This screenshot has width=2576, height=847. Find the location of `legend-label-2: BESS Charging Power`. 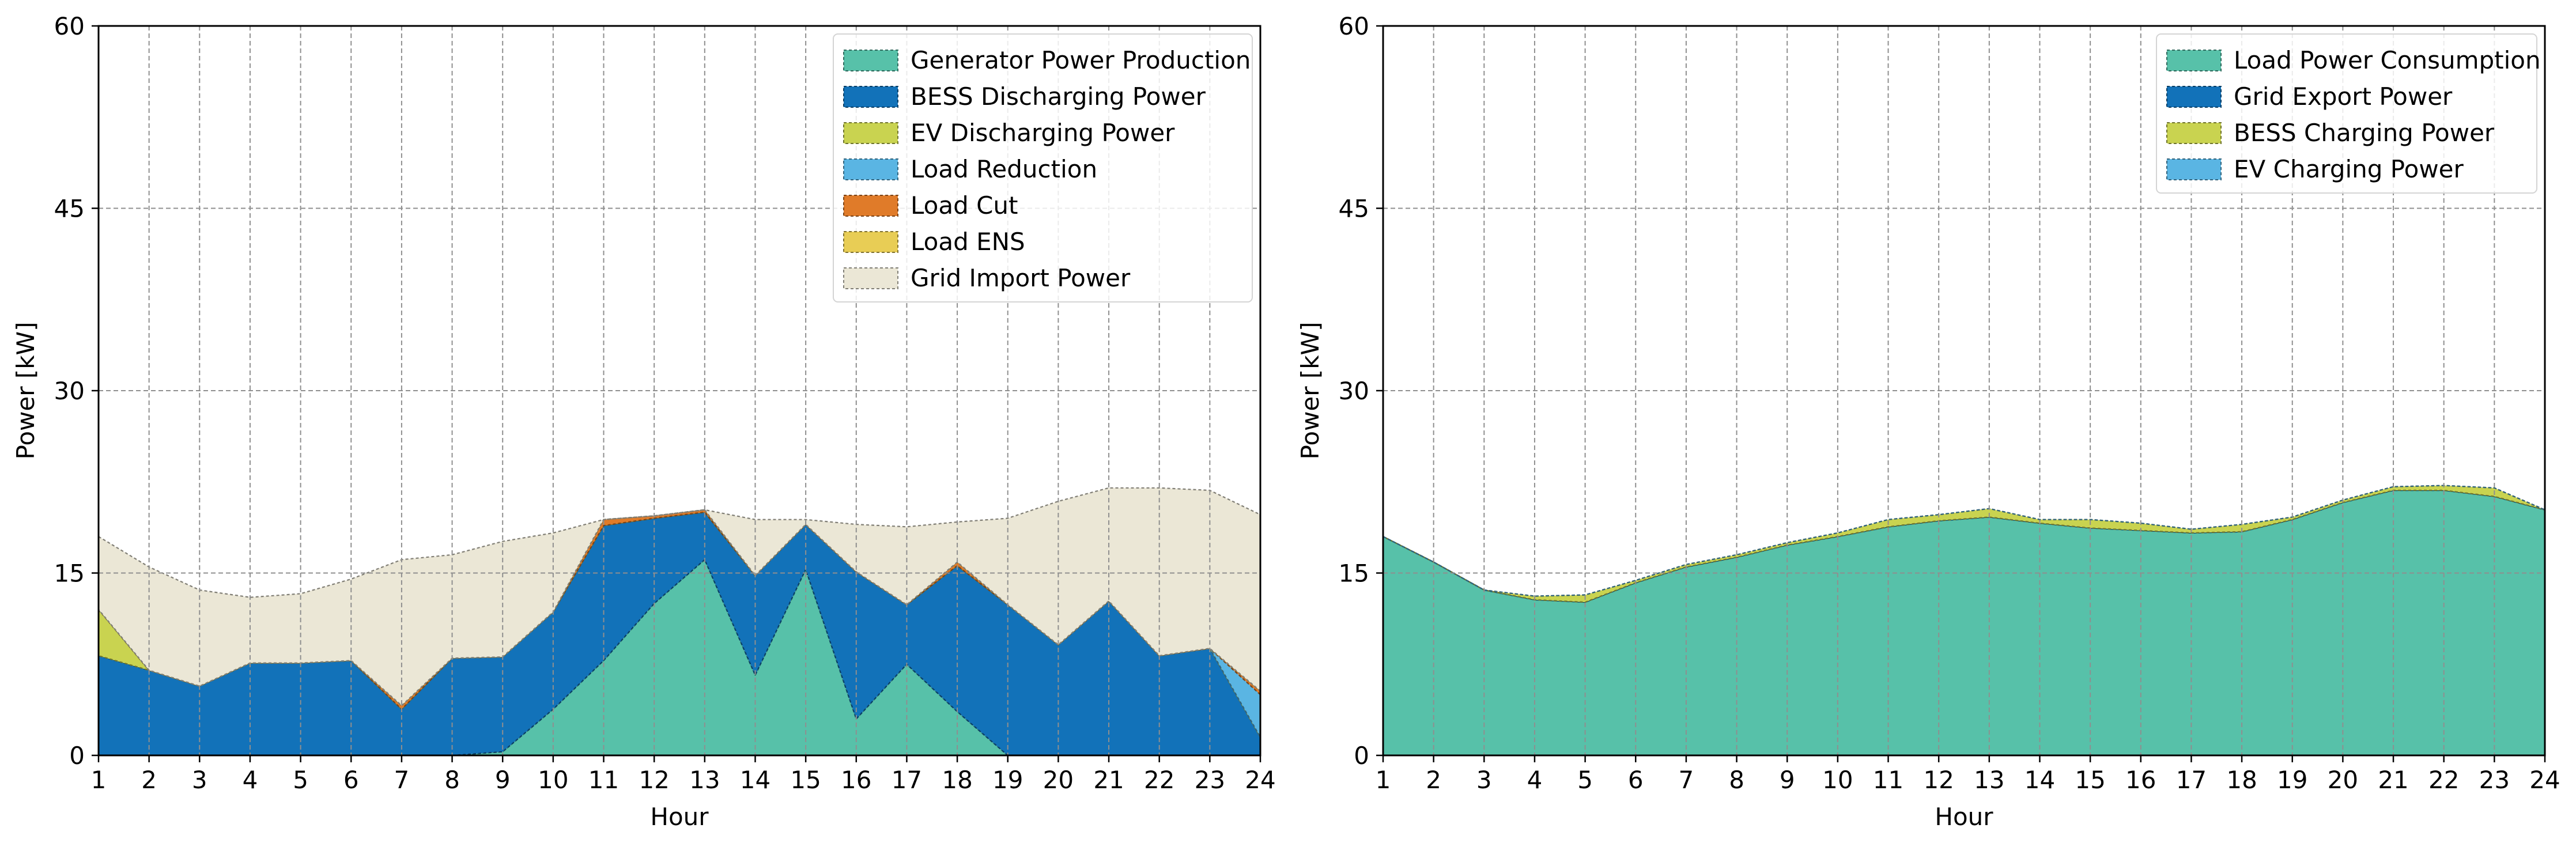

legend-label-2: BESS Charging Power is located at coordinates (2364, 133).